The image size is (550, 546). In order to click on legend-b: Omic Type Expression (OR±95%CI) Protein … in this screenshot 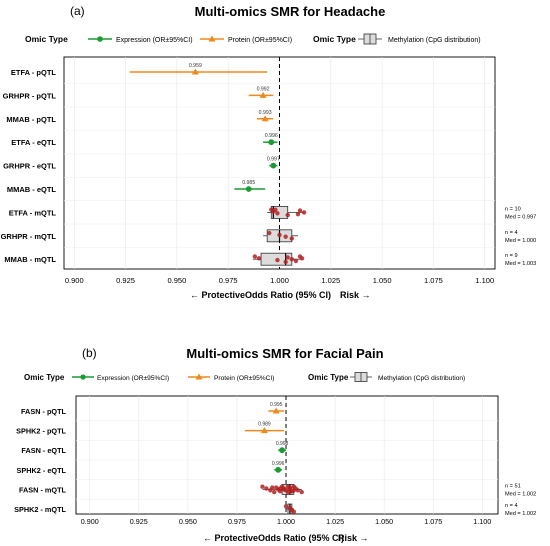, I will do `click(244, 377)`.